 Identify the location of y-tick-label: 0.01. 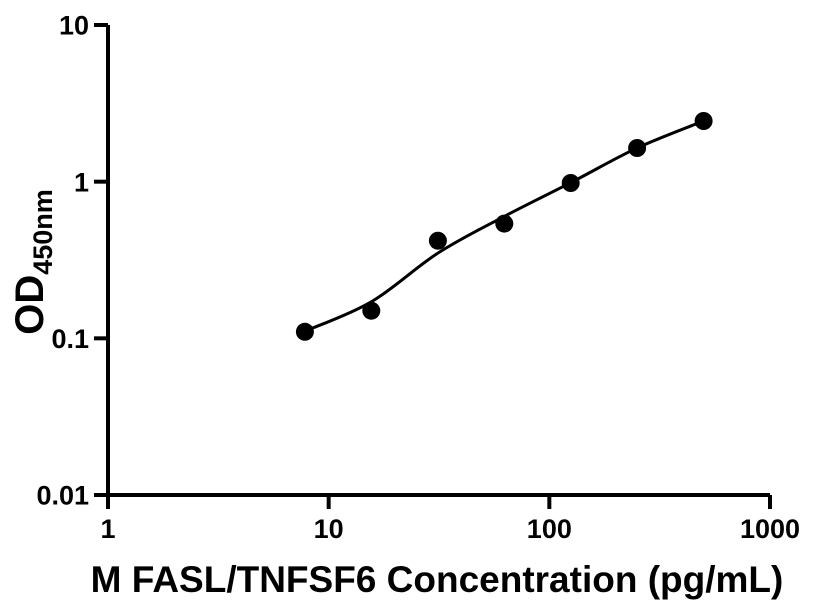
(62, 496).